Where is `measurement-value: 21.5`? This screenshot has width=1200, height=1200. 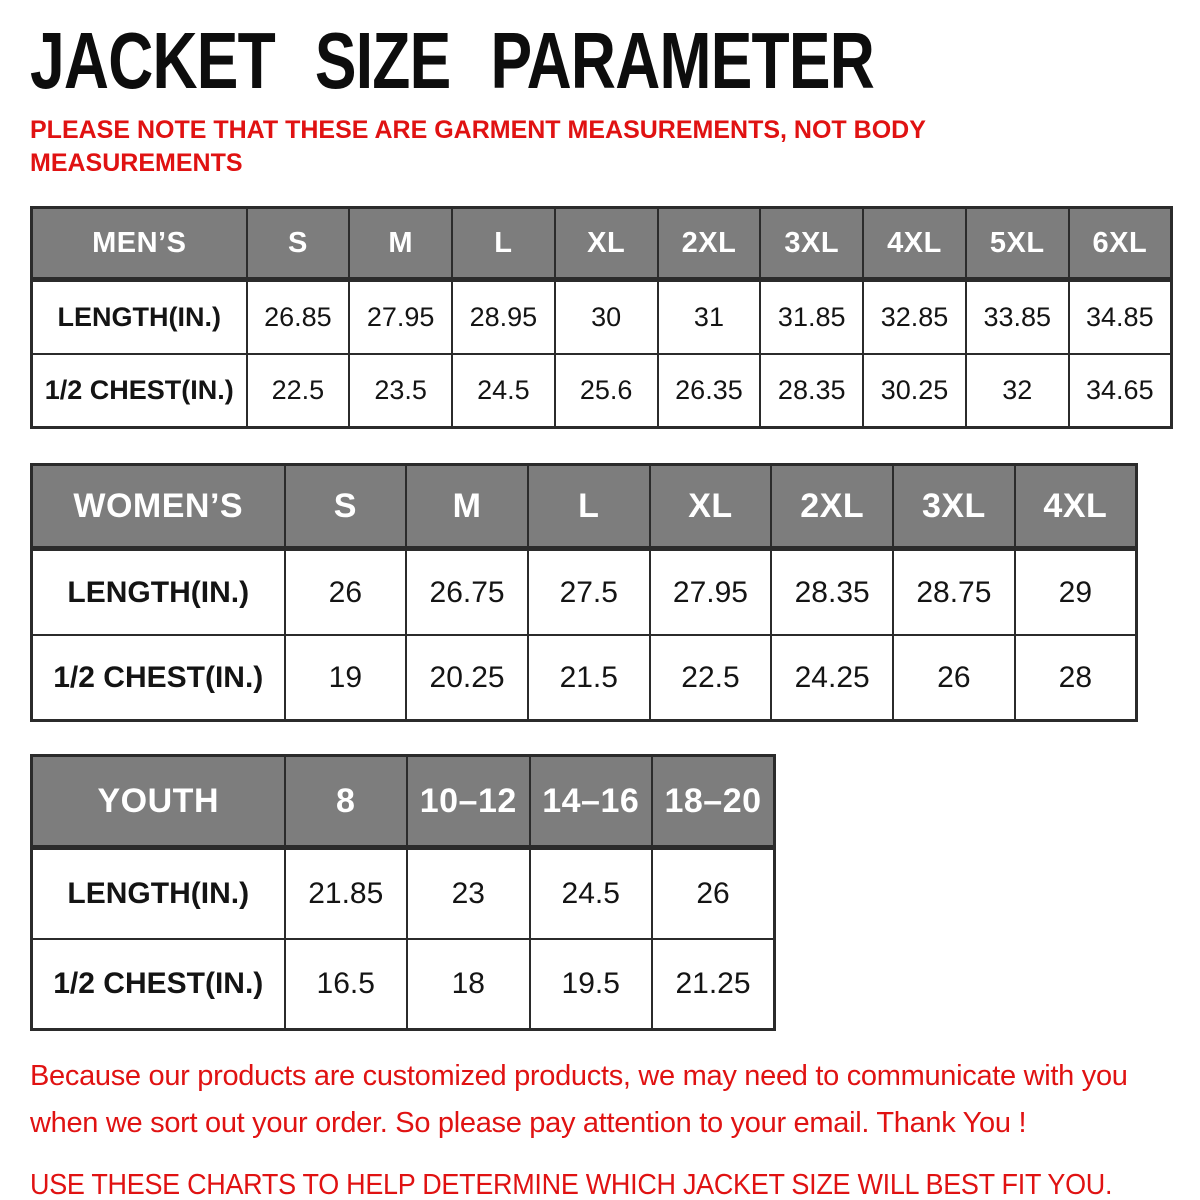
measurement-value: 21.5 is located at coordinates (588, 678).